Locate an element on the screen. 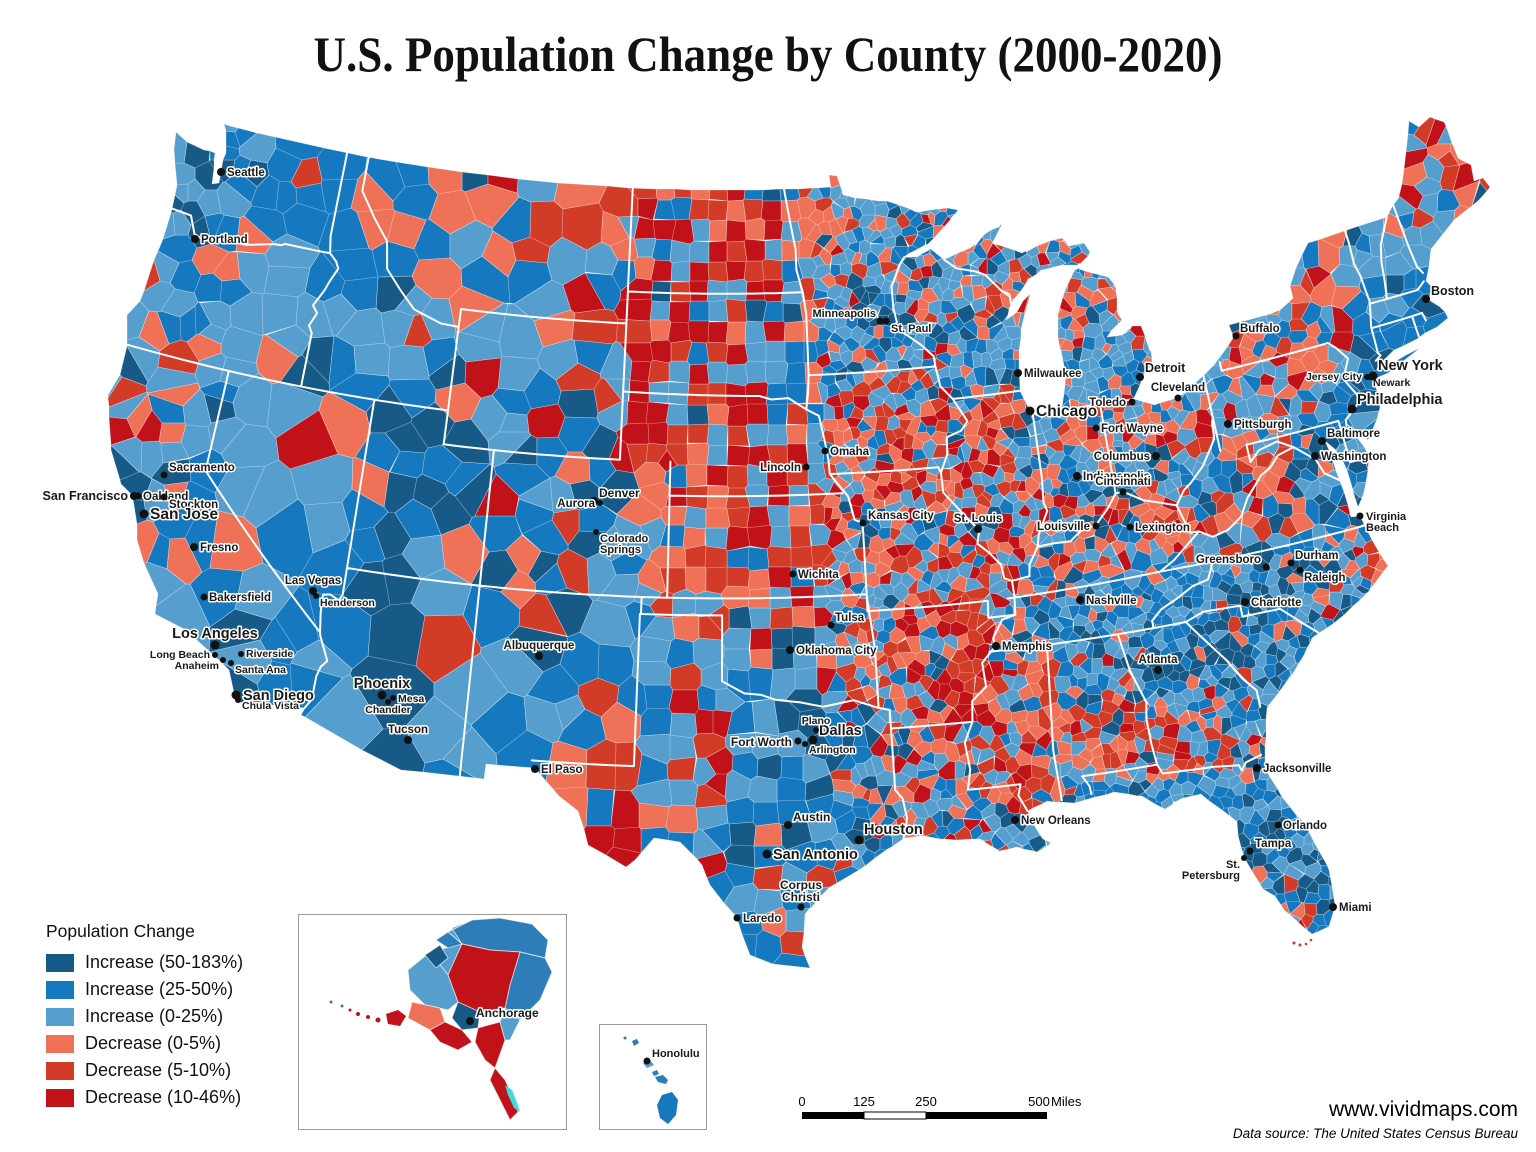  svg-text: Boston is located at coordinates (1452, 291).